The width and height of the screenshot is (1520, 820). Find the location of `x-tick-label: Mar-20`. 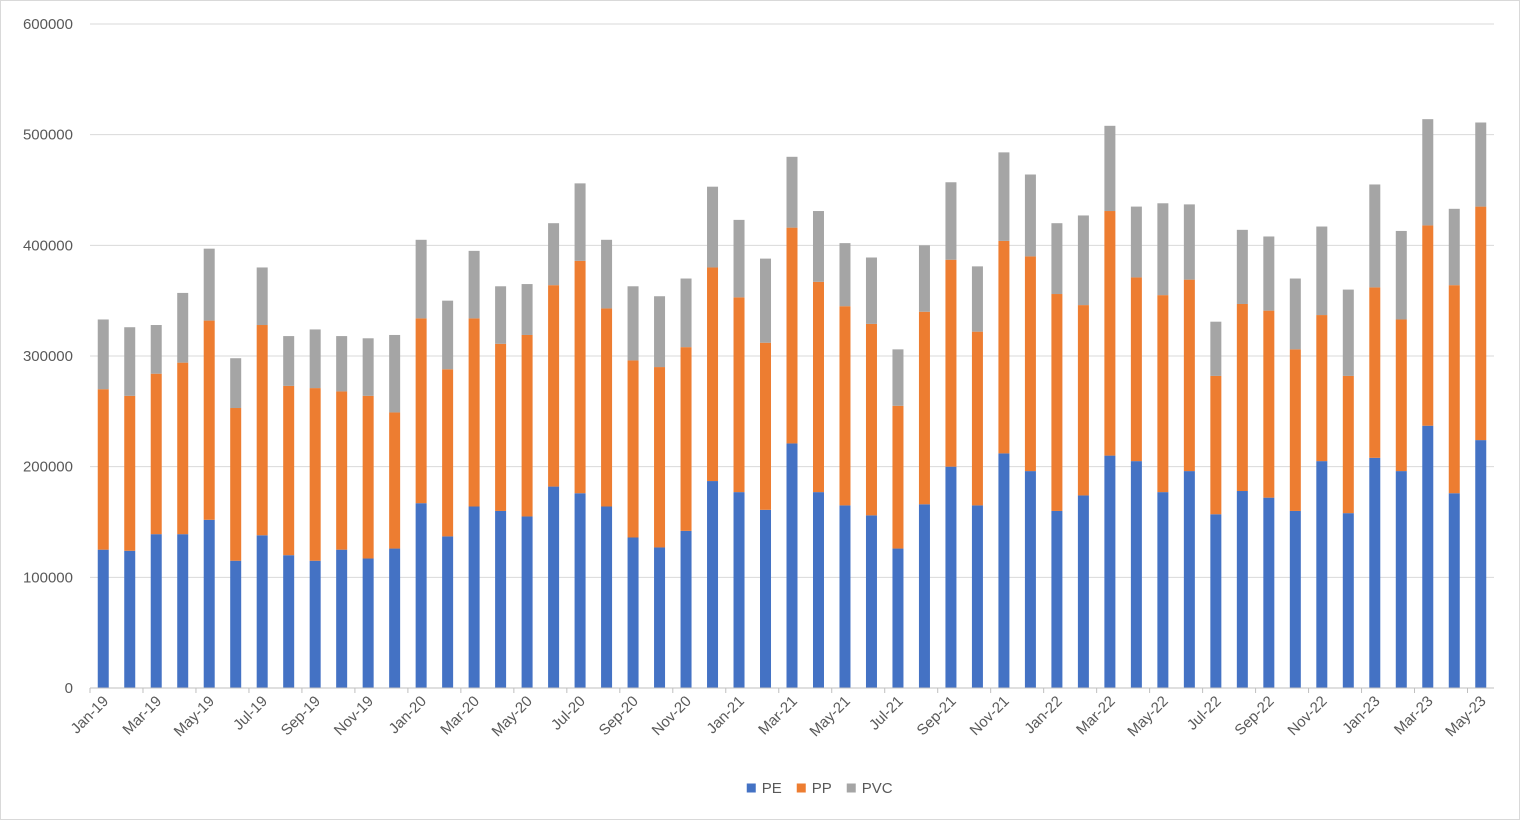

x-tick-label: Mar-20 is located at coordinates (460, 716).